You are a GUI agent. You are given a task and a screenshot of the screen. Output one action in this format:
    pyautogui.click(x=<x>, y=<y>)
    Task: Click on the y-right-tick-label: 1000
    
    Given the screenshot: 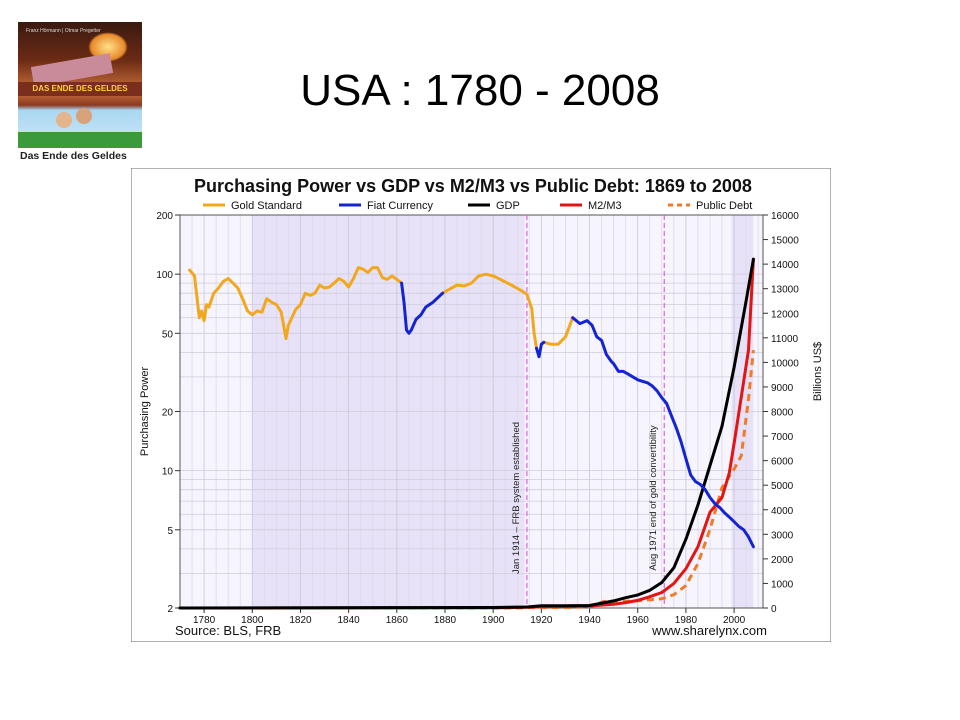 What is the action you would take?
    pyautogui.click(x=782, y=584)
    